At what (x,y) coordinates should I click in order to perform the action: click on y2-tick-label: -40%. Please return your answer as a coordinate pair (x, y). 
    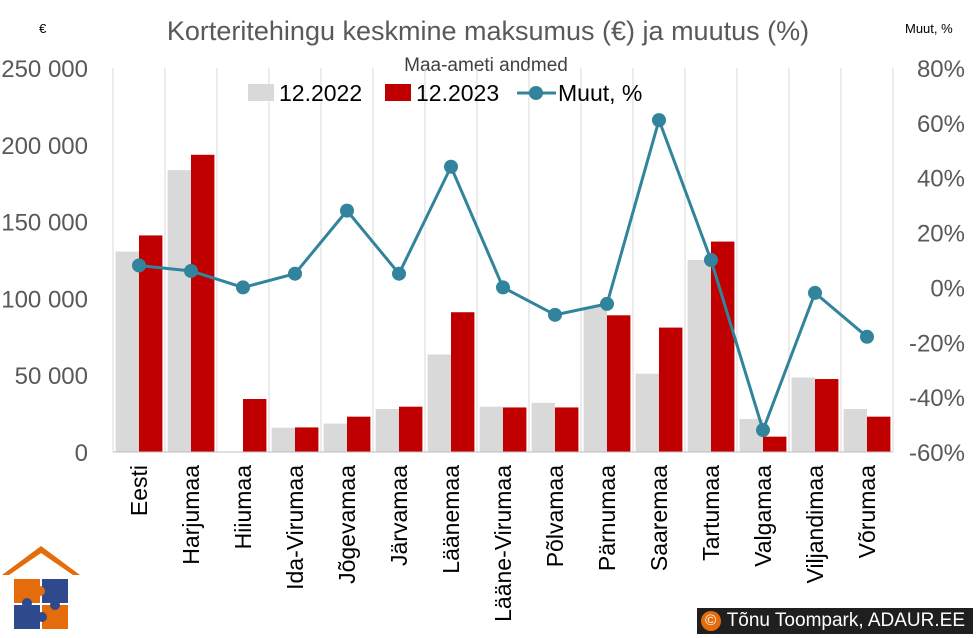
    Looking at the image, I should click on (937, 398).